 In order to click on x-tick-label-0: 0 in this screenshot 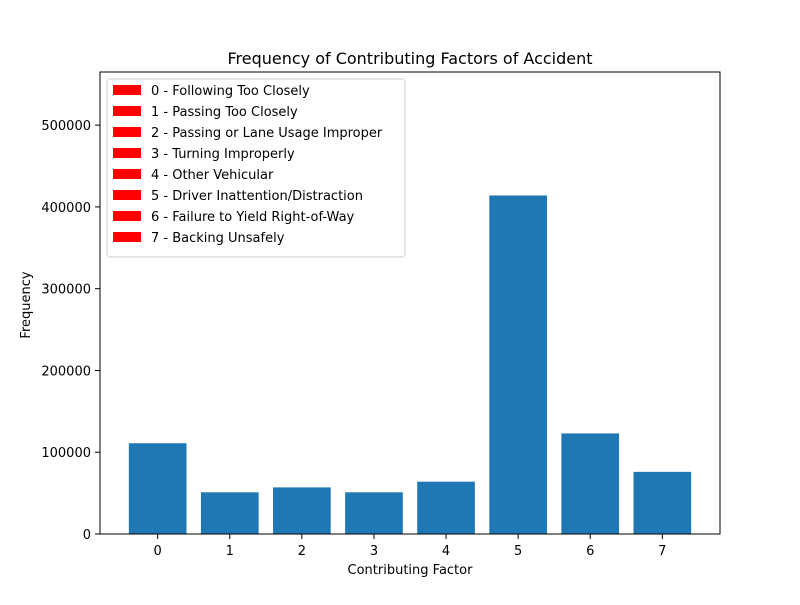, I will do `click(158, 551)`.